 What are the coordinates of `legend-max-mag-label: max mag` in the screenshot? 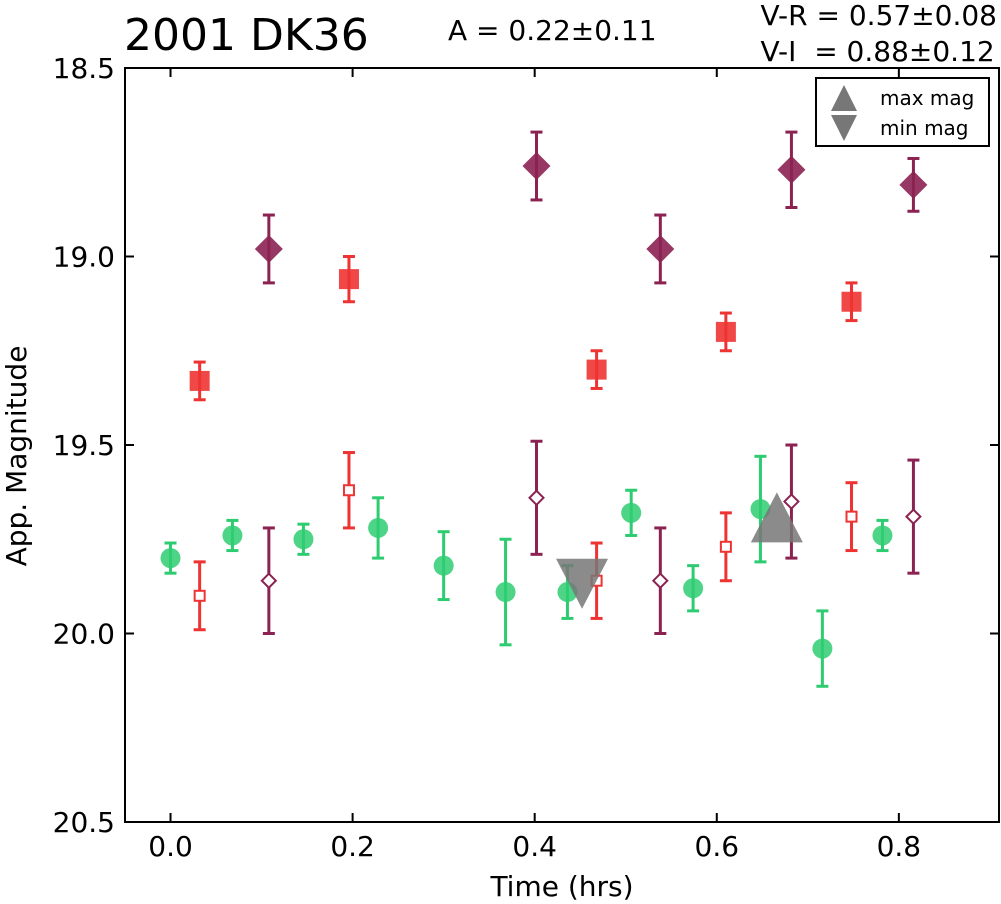 It's located at (927, 98).